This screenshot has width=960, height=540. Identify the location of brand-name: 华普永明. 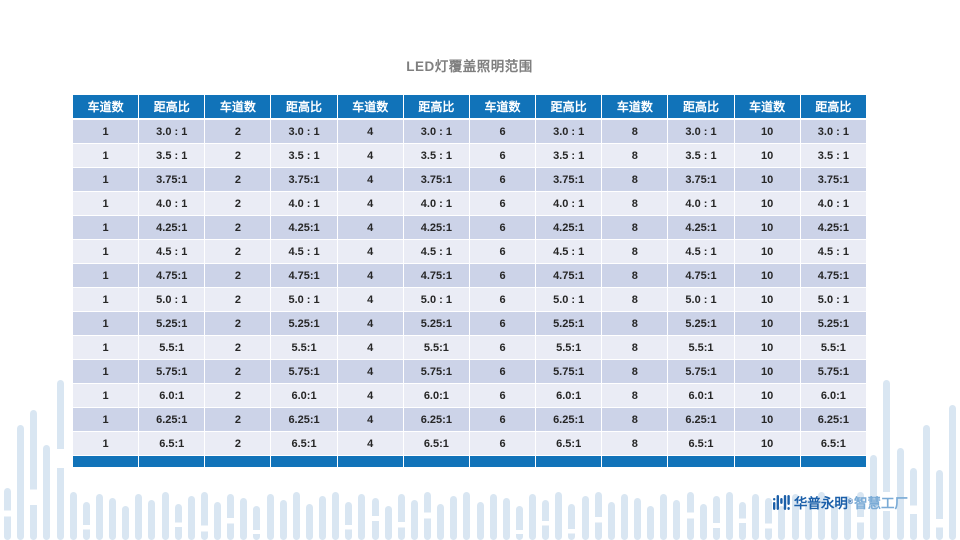
(820, 503).